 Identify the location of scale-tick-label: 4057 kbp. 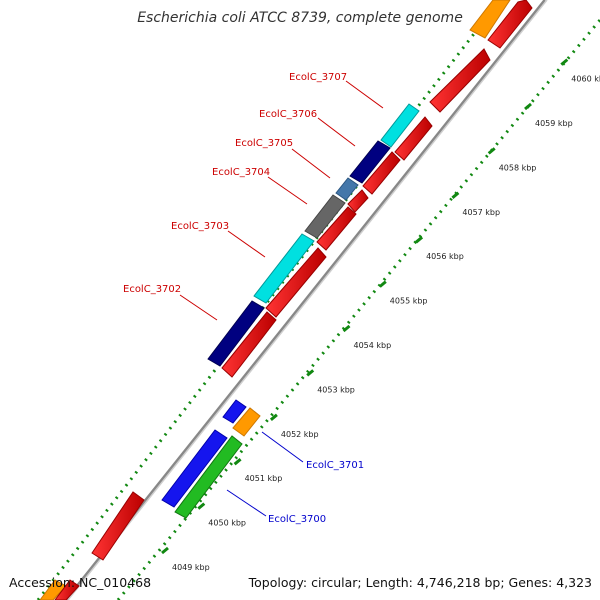
(481, 212).